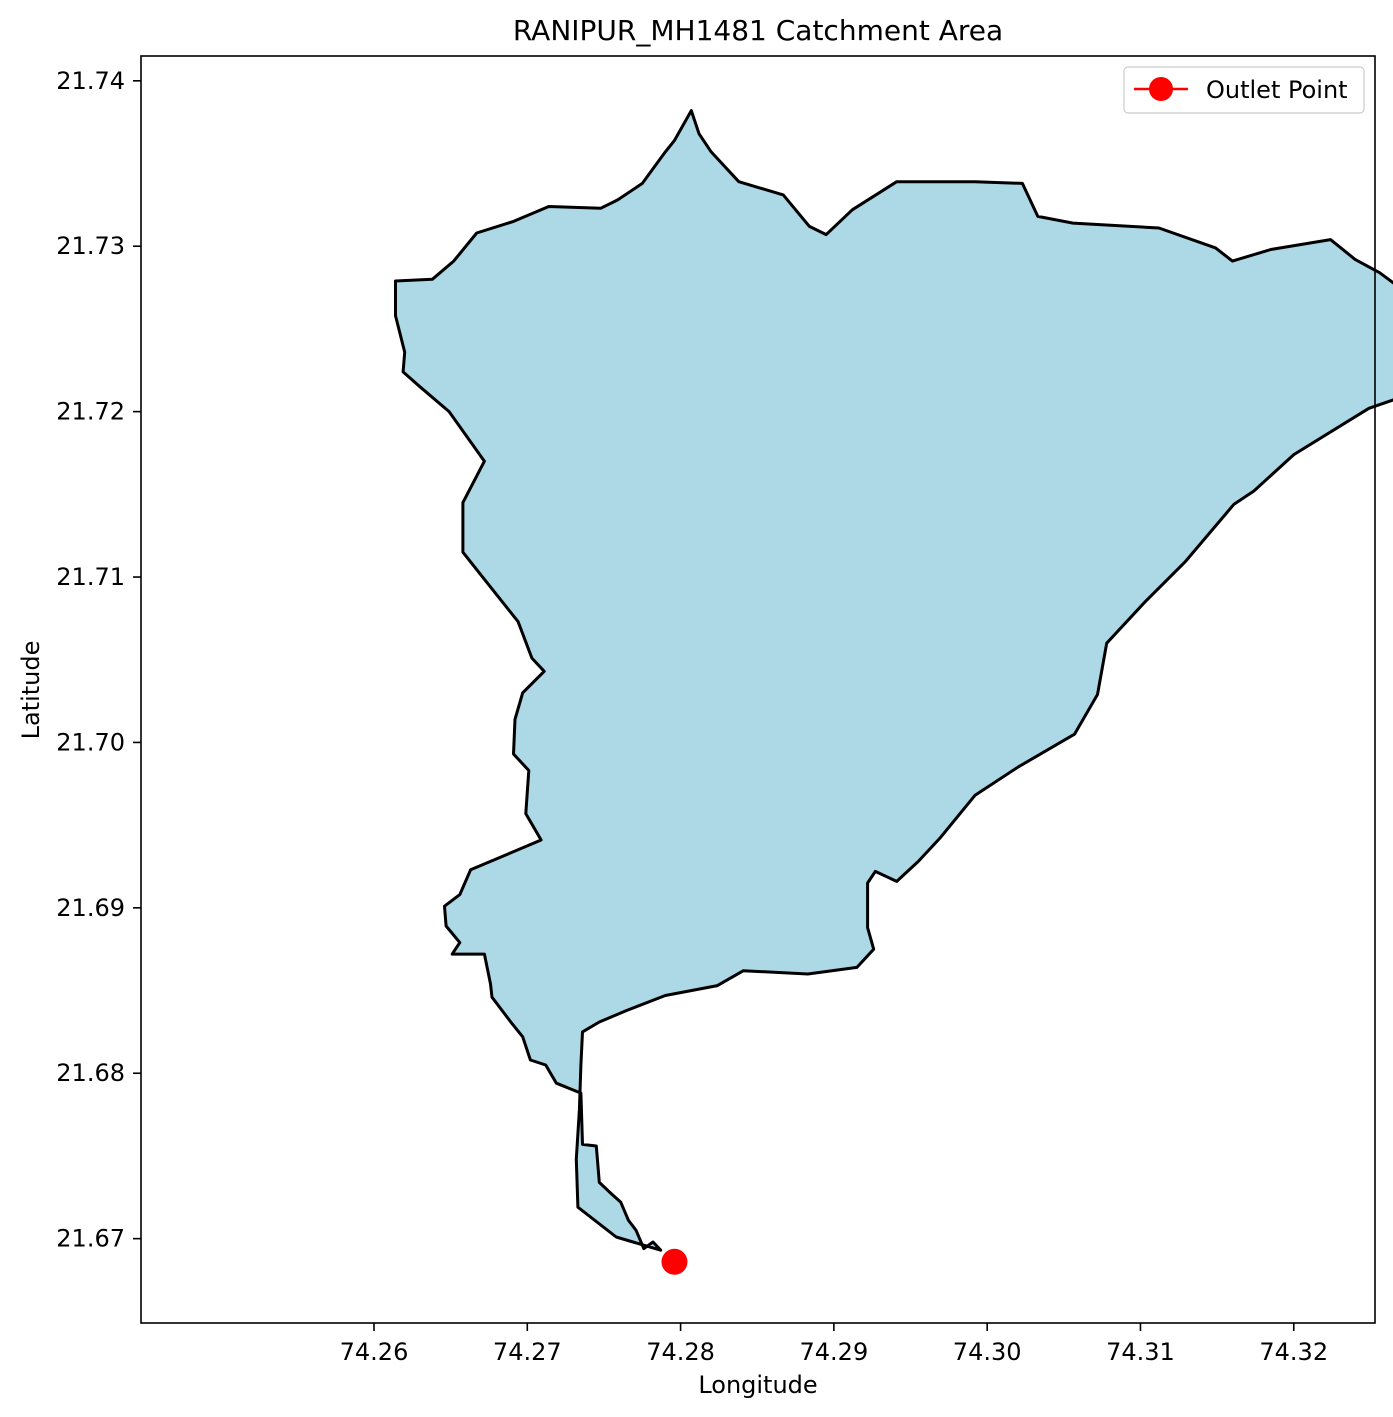 Image resolution: width=1393 pixels, height=1417 pixels. What do you see at coordinates (757, 1385) in the screenshot?
I see `x-axis-title: Longitude` at bounding box center [757, 1385].